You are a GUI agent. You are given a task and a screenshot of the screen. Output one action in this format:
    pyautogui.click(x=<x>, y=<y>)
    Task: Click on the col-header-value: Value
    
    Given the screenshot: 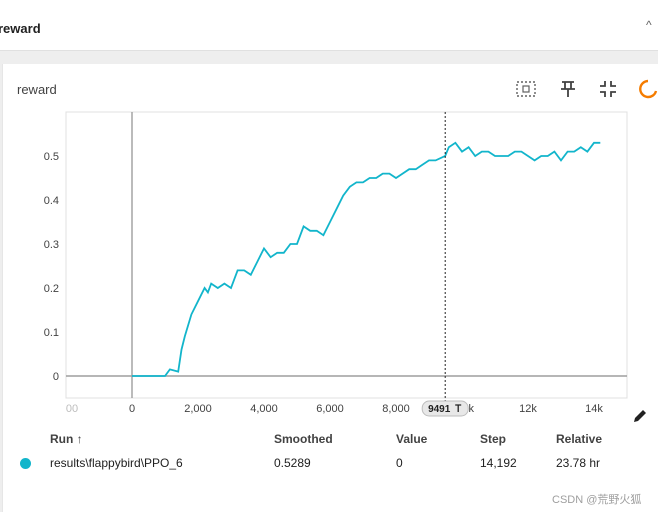 What is the action you would take?
    pyautogui.click(x=412, y=439)
    